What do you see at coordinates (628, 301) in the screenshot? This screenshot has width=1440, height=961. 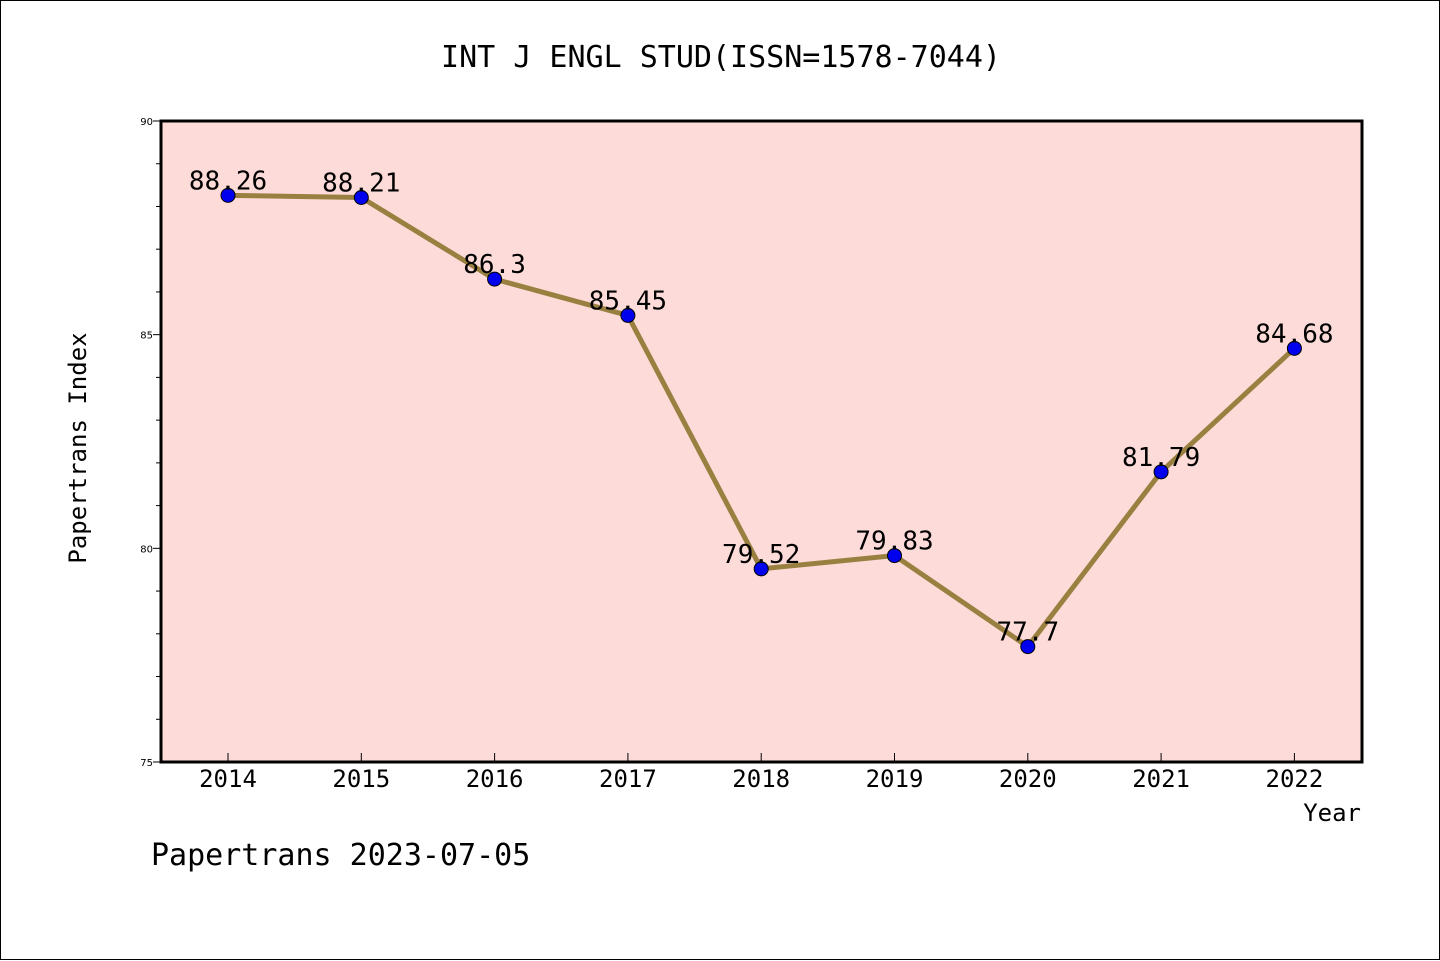 I see `data-label: 85.45` at bounding box center [628, 301].